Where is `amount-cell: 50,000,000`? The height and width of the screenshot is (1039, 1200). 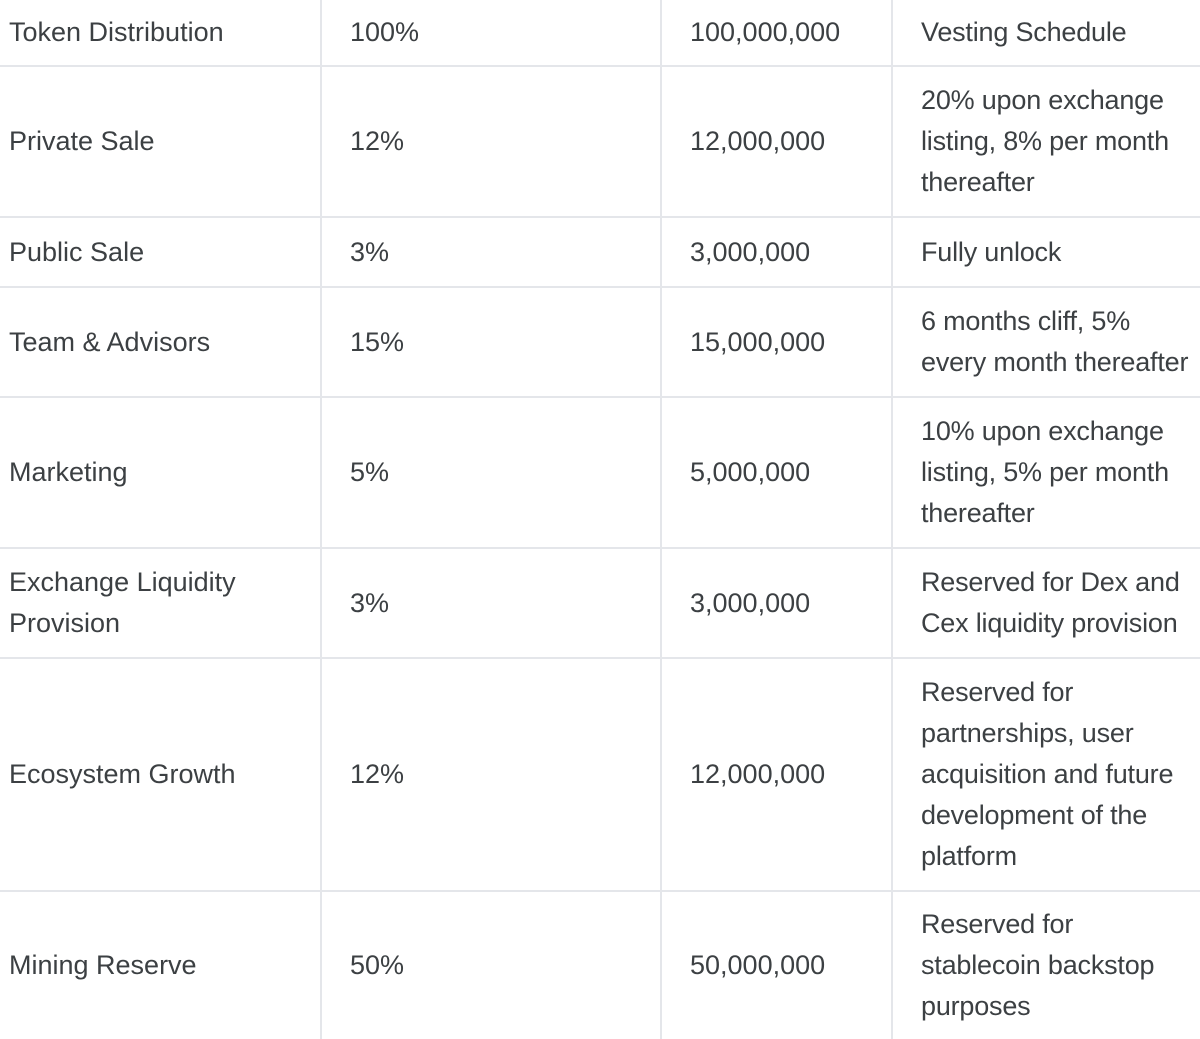 amount-cell: 50,000,000 is located at coordinates (776, 965).